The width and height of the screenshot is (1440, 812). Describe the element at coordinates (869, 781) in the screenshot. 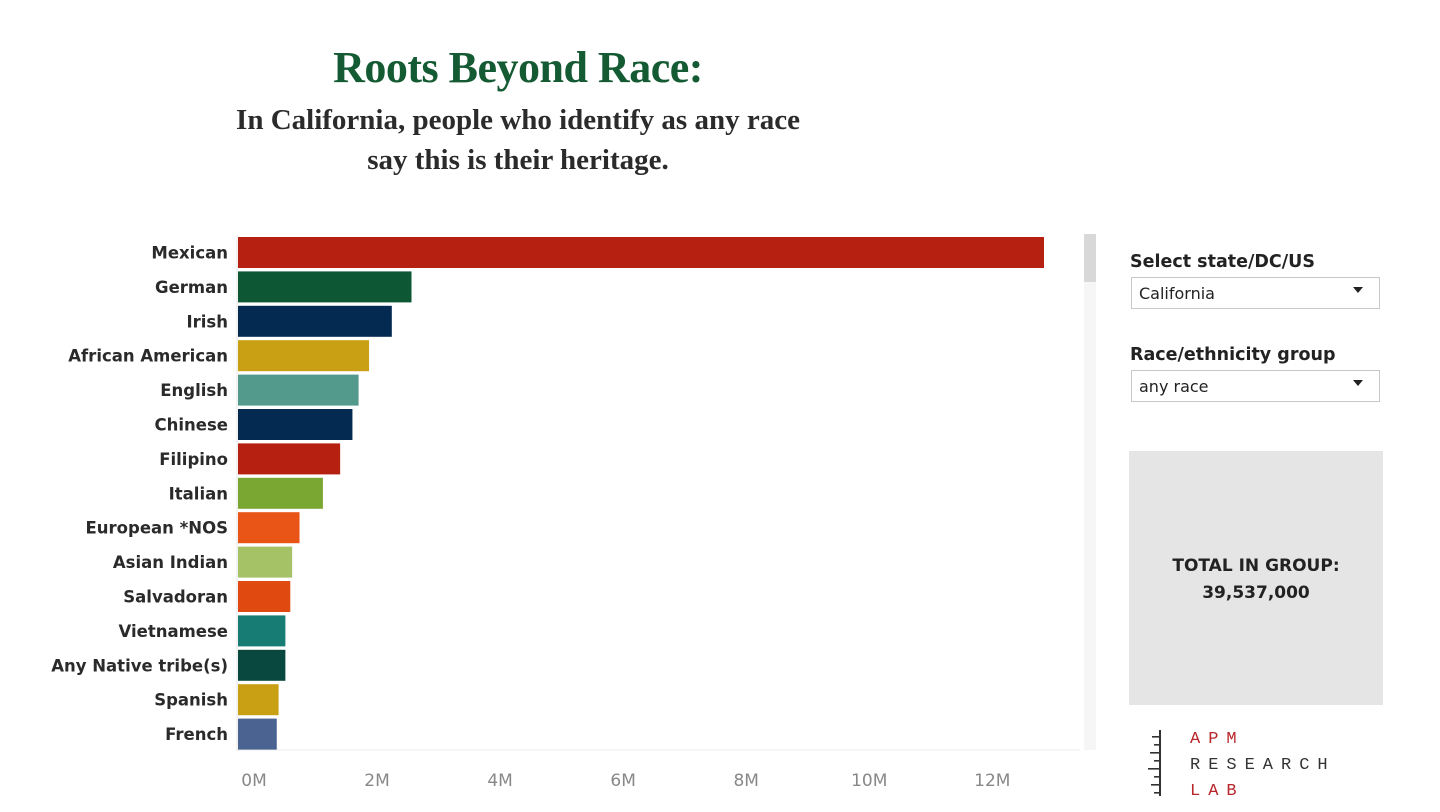

I see `x-tick-label: 10M` at that location.